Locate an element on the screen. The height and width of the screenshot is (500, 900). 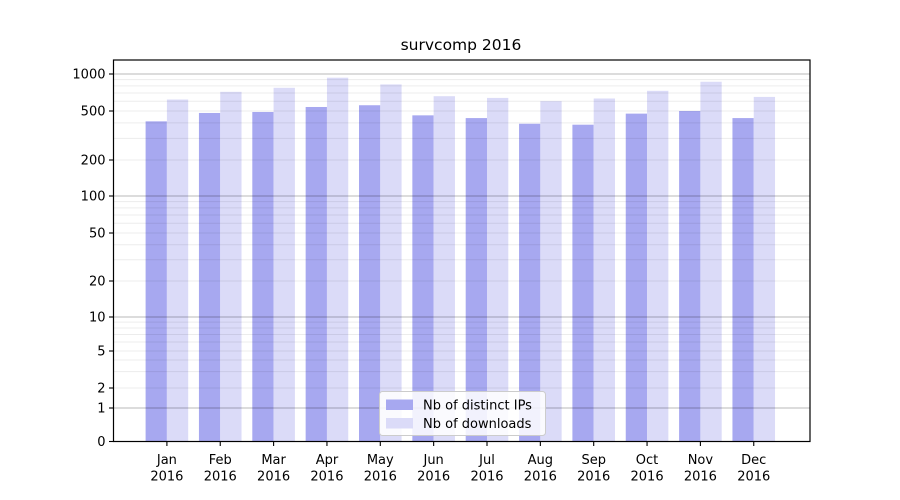
bar-distinct-ips-dec is located at coordinates (743, 280).